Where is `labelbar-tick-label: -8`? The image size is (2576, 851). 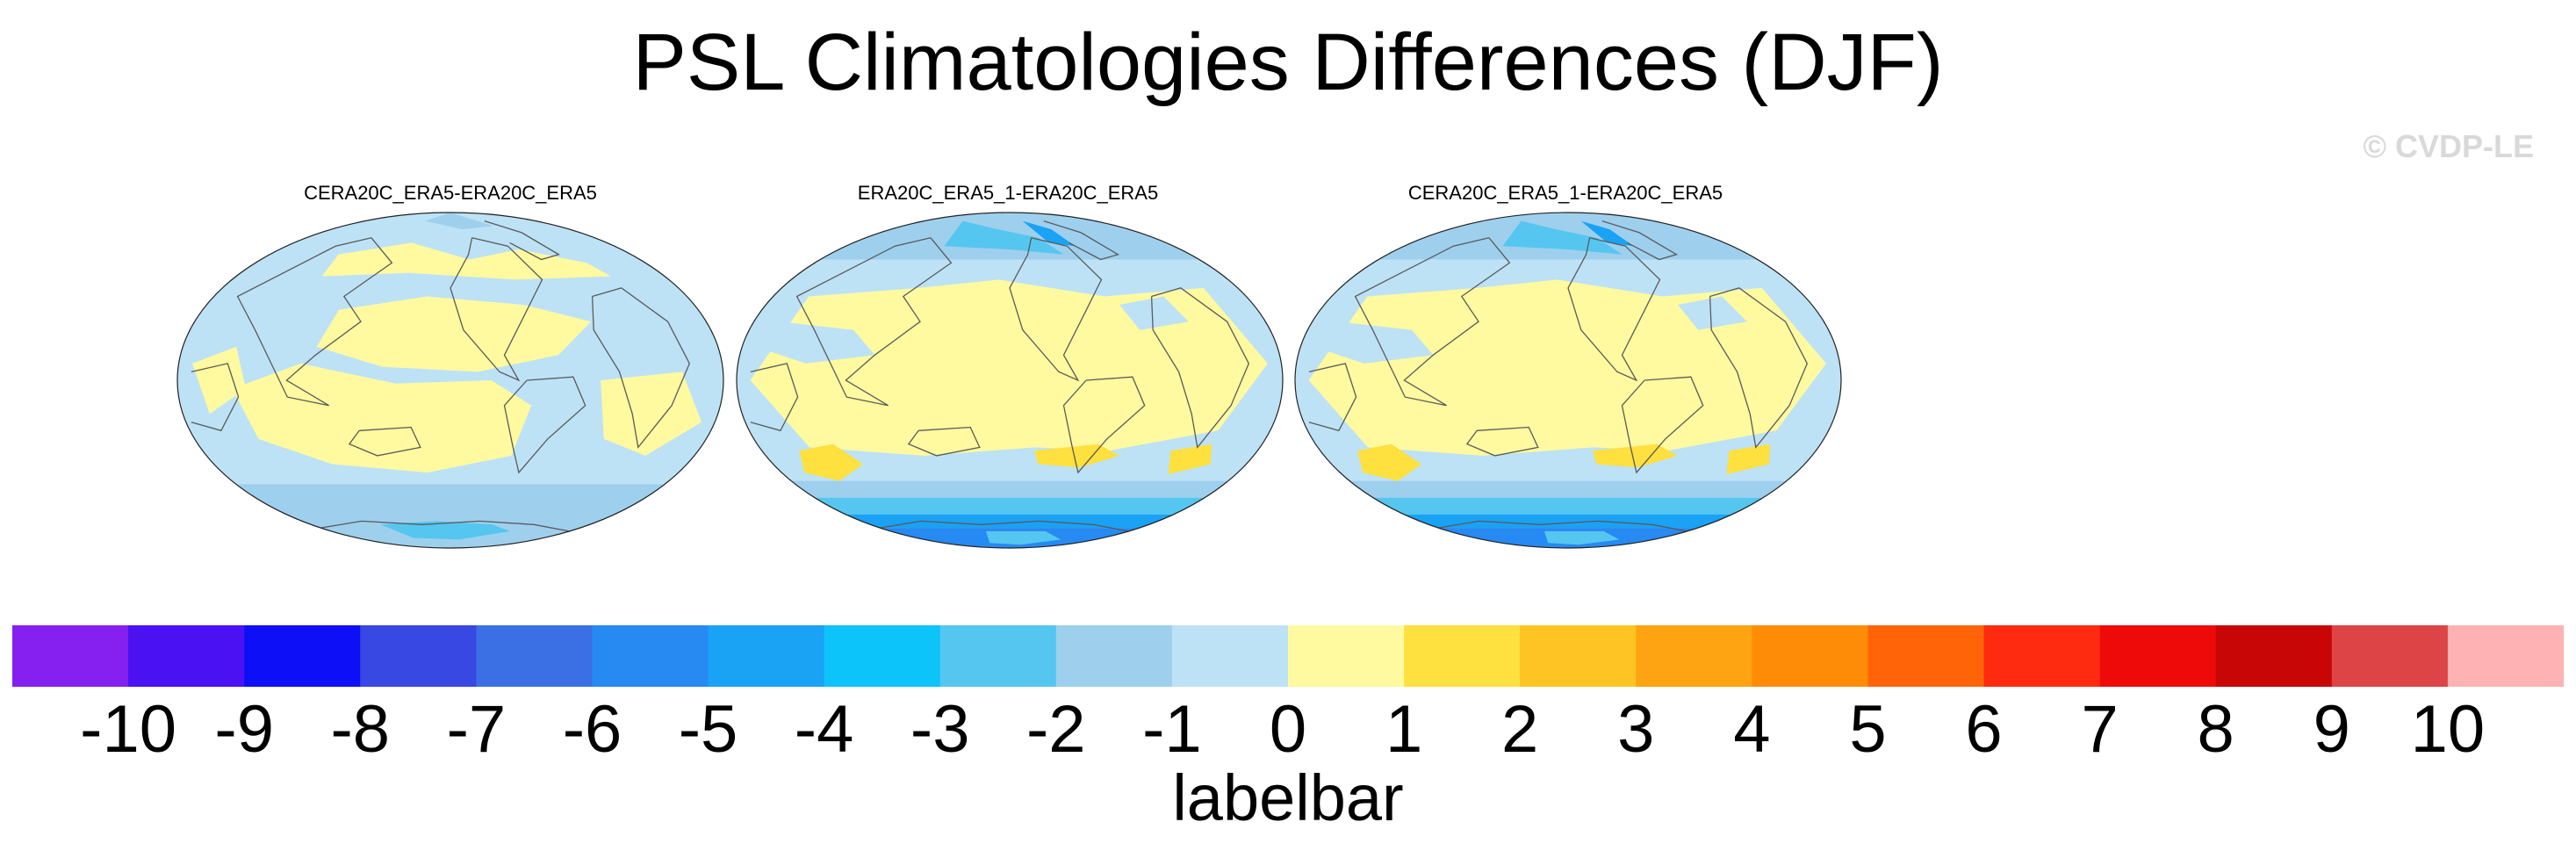 labelbar-tick-label: -8 is located at coordinates (361, 729).